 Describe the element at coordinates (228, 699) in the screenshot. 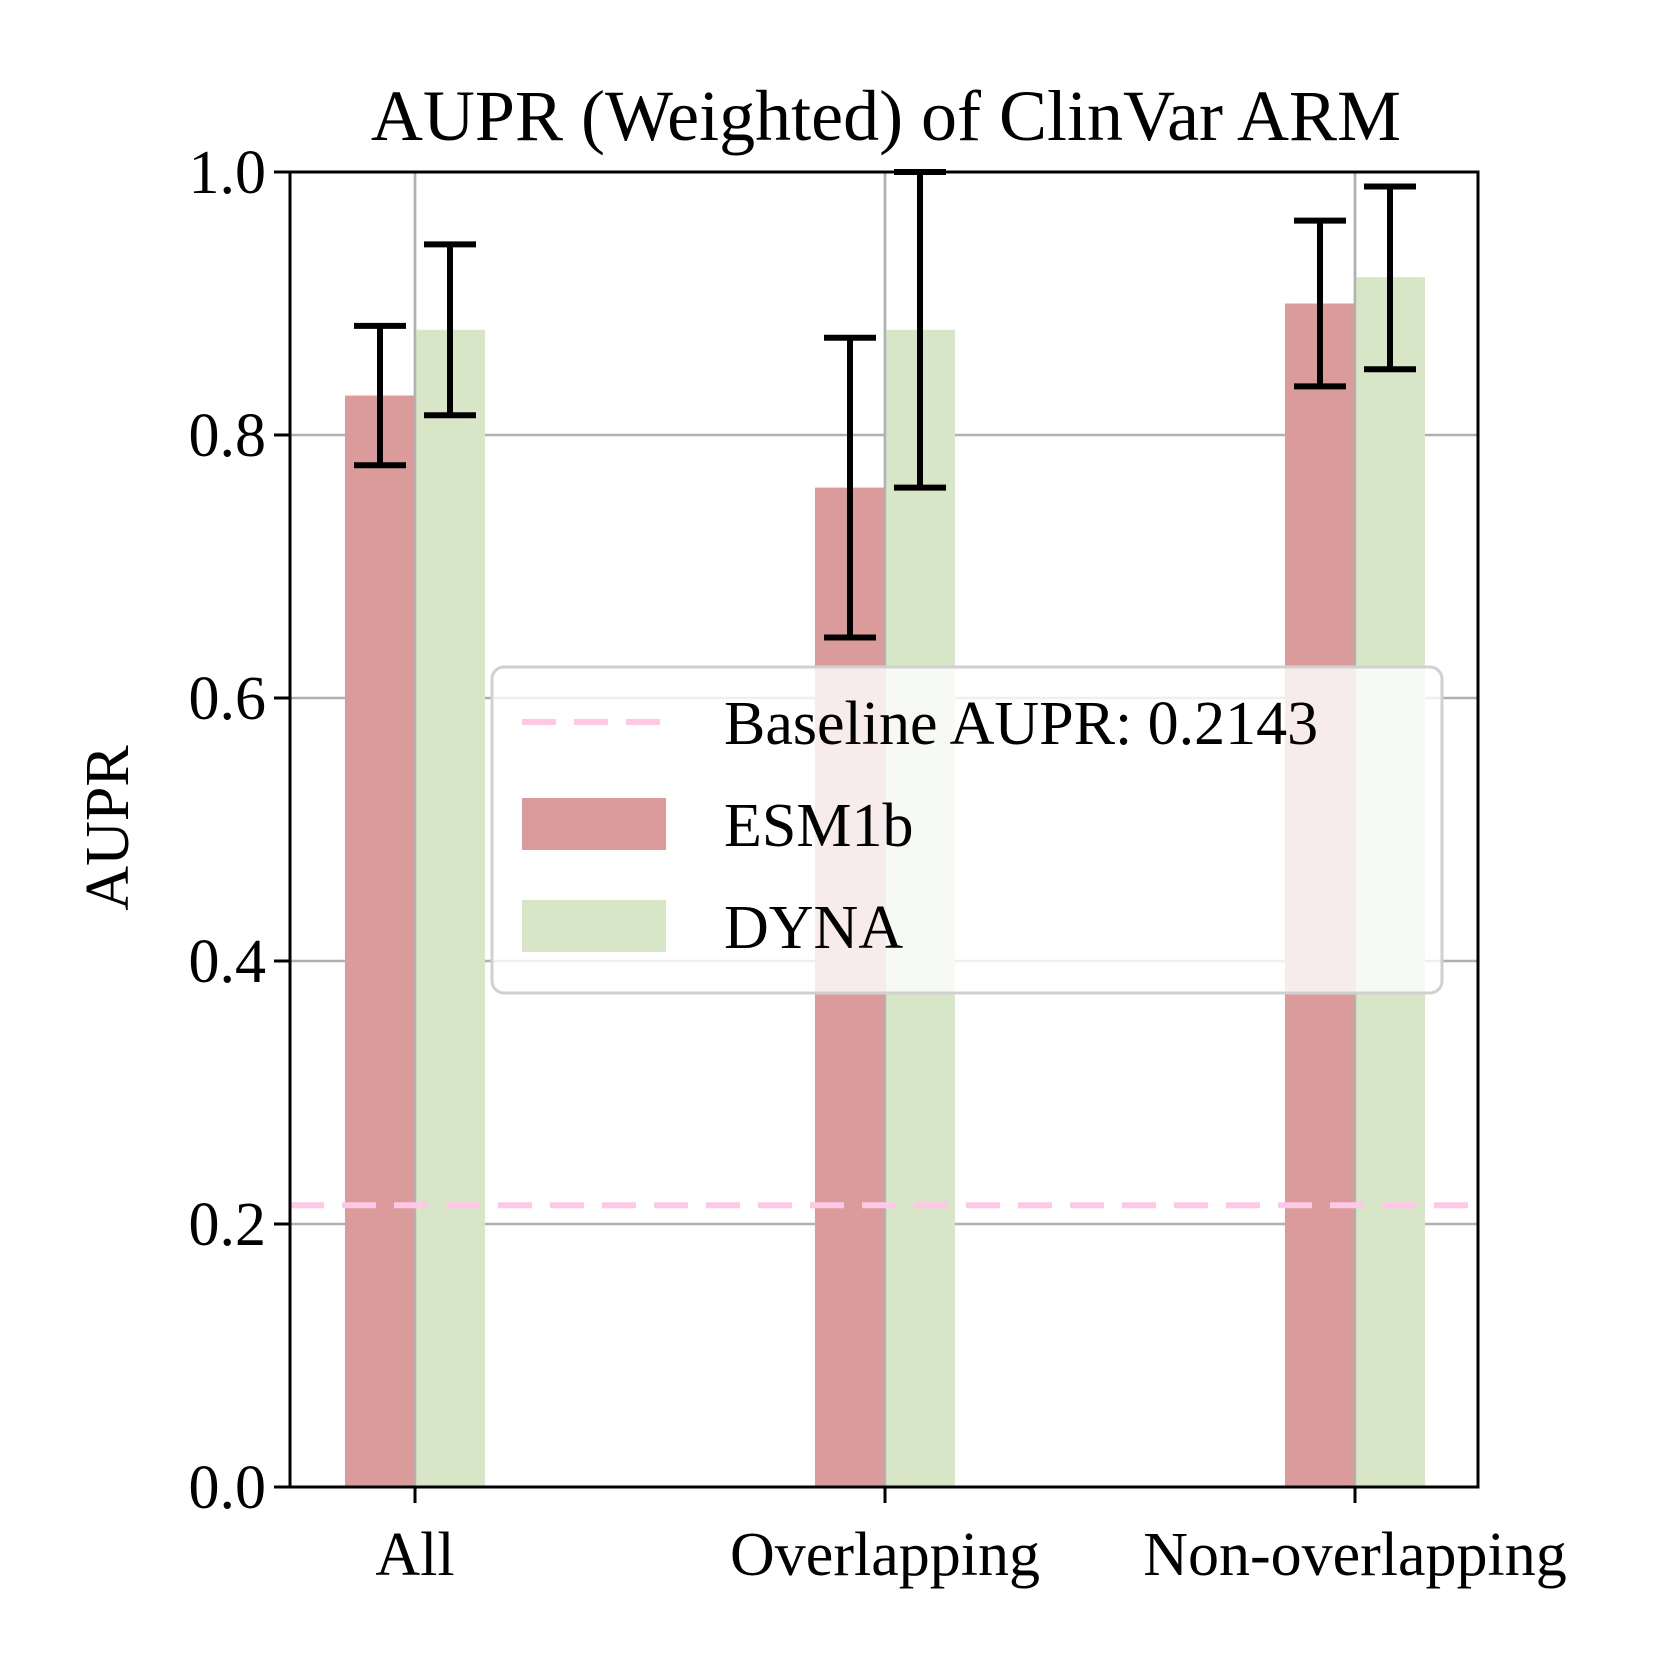

I see `y-tick-label: 0.6` at that location.